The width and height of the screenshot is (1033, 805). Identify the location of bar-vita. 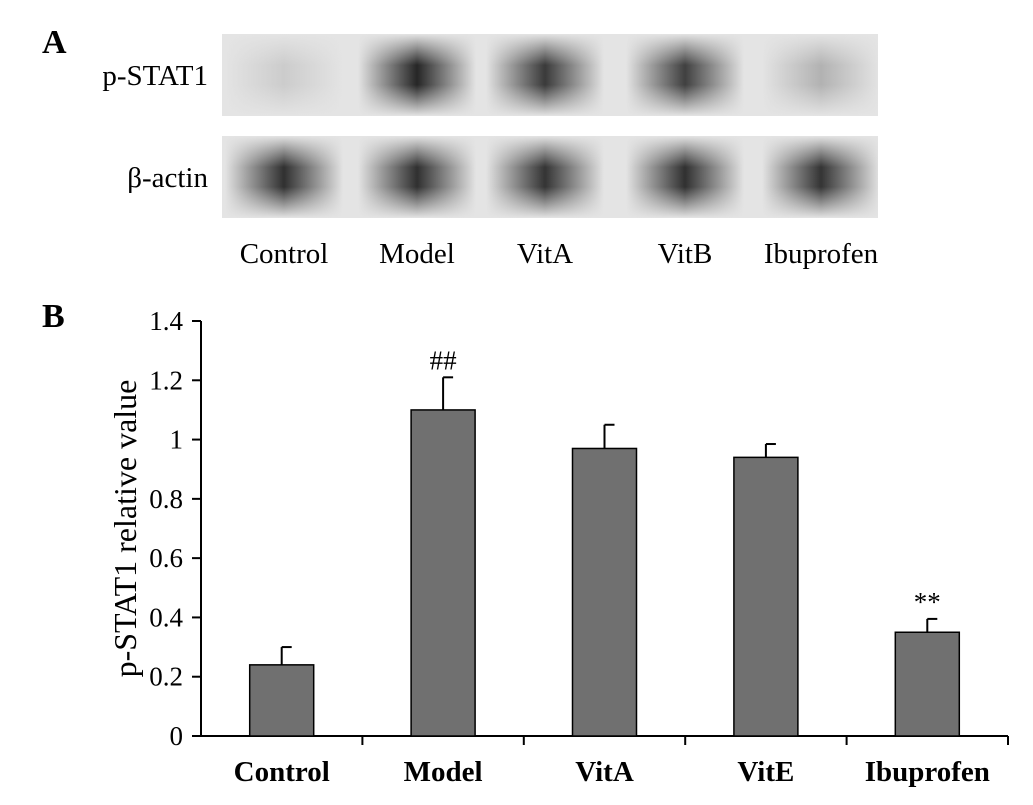
(604, 592).